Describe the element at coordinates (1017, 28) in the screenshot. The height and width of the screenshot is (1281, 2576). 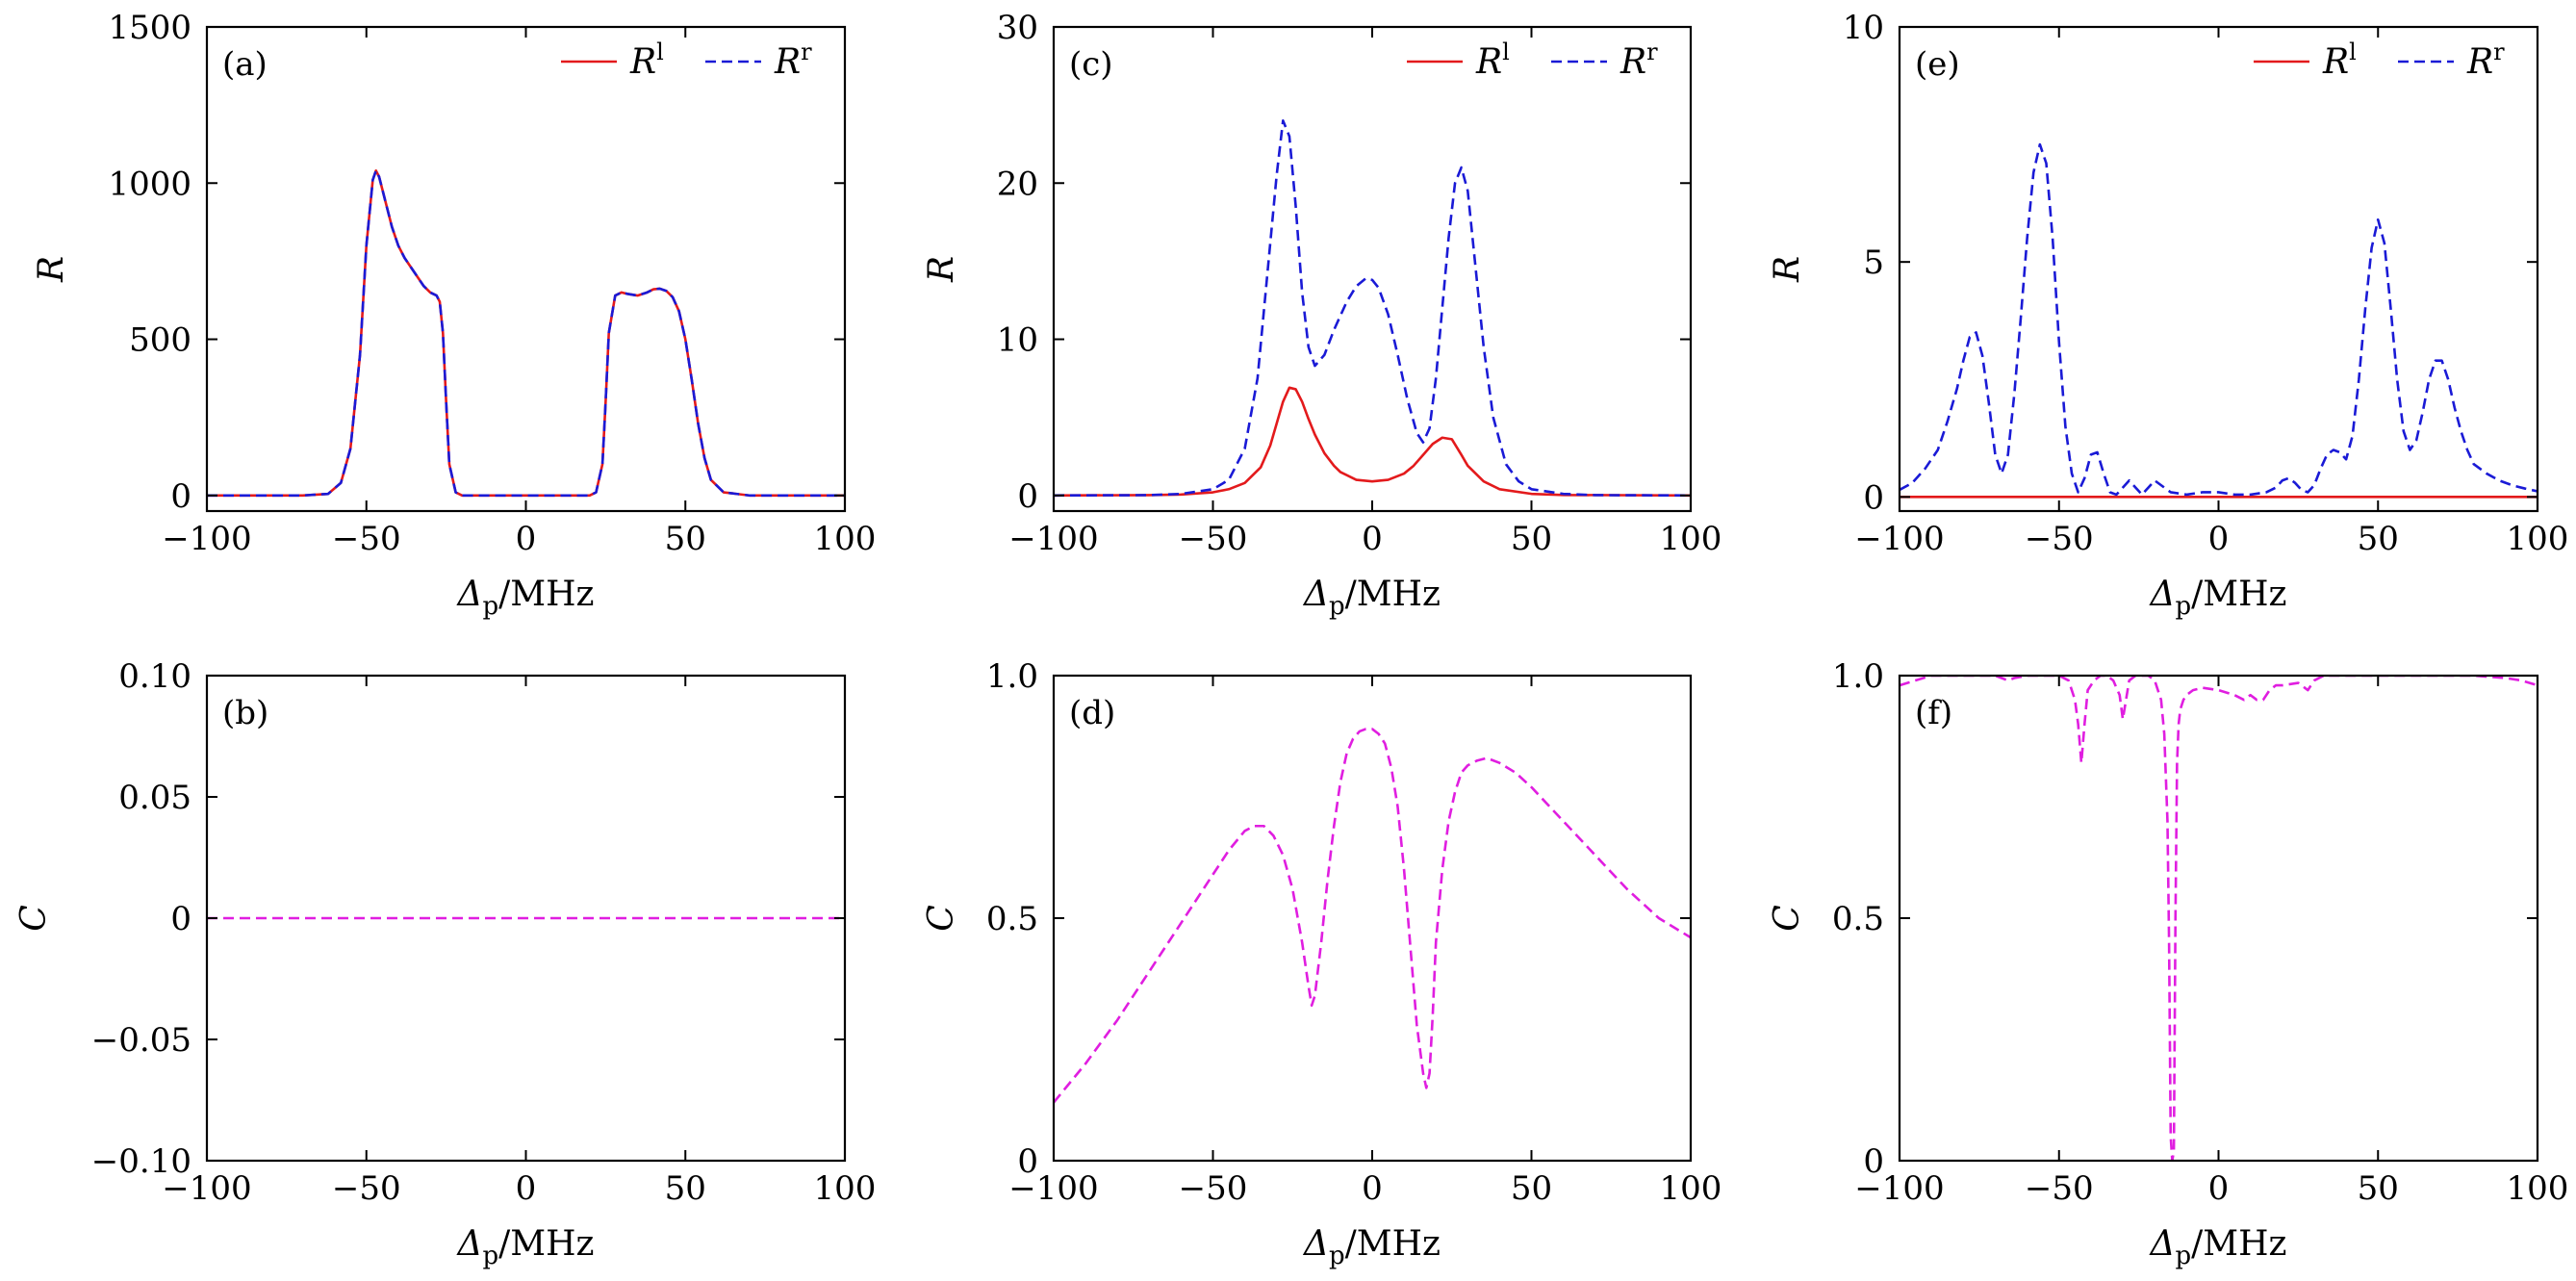
I see `y-tick-label: 30` at that location.